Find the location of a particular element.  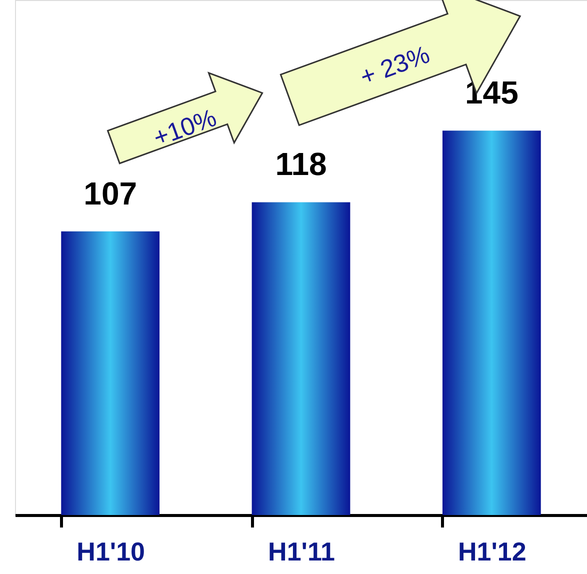

x-tick-label: H1'11 is located at coordinates (301, 551).